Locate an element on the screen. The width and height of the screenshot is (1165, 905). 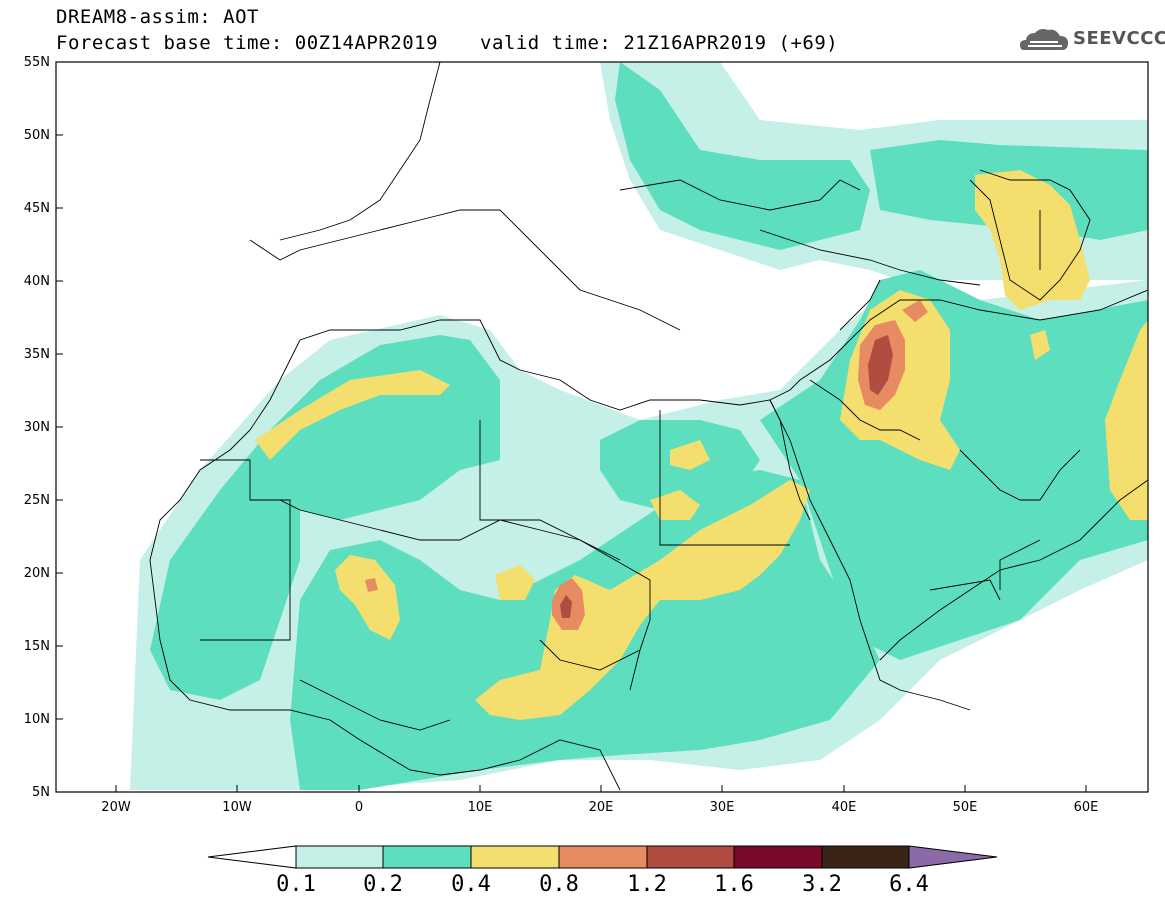
lon-label: 10W is located at coordinates (237, 807).